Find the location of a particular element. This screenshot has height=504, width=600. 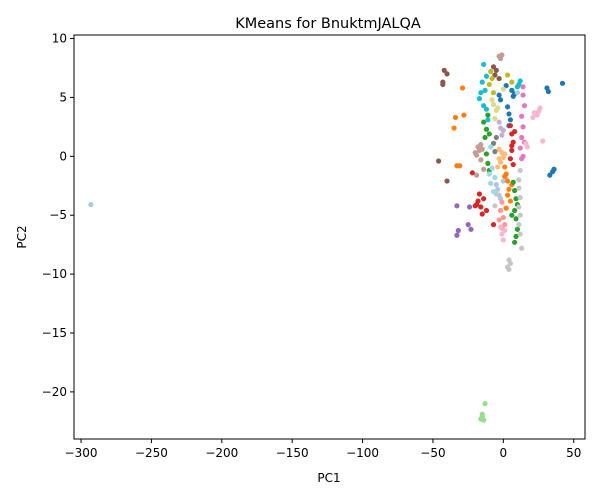

x-tick-label: −200 is located at coordinates (221, 453).